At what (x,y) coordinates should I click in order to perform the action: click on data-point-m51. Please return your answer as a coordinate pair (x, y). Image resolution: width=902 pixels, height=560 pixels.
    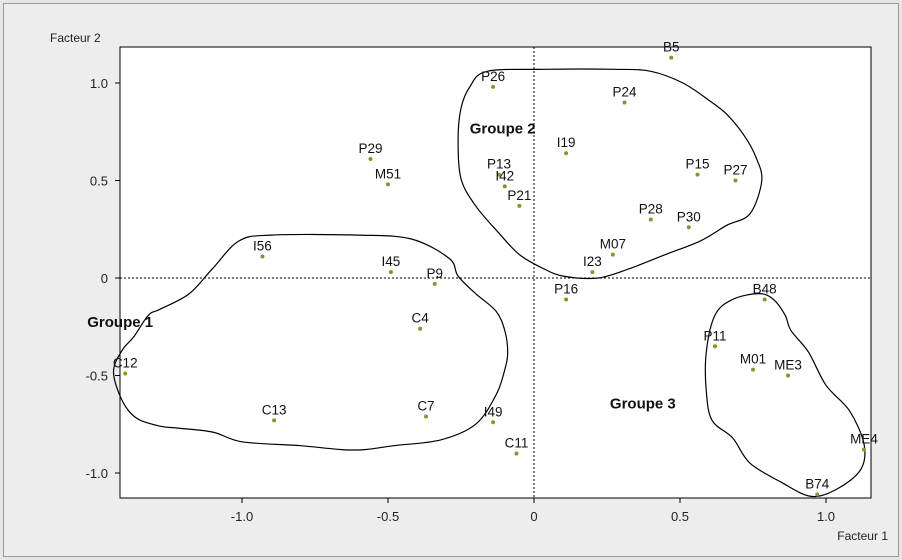
    Looking at the image, I should click on (388, 184).